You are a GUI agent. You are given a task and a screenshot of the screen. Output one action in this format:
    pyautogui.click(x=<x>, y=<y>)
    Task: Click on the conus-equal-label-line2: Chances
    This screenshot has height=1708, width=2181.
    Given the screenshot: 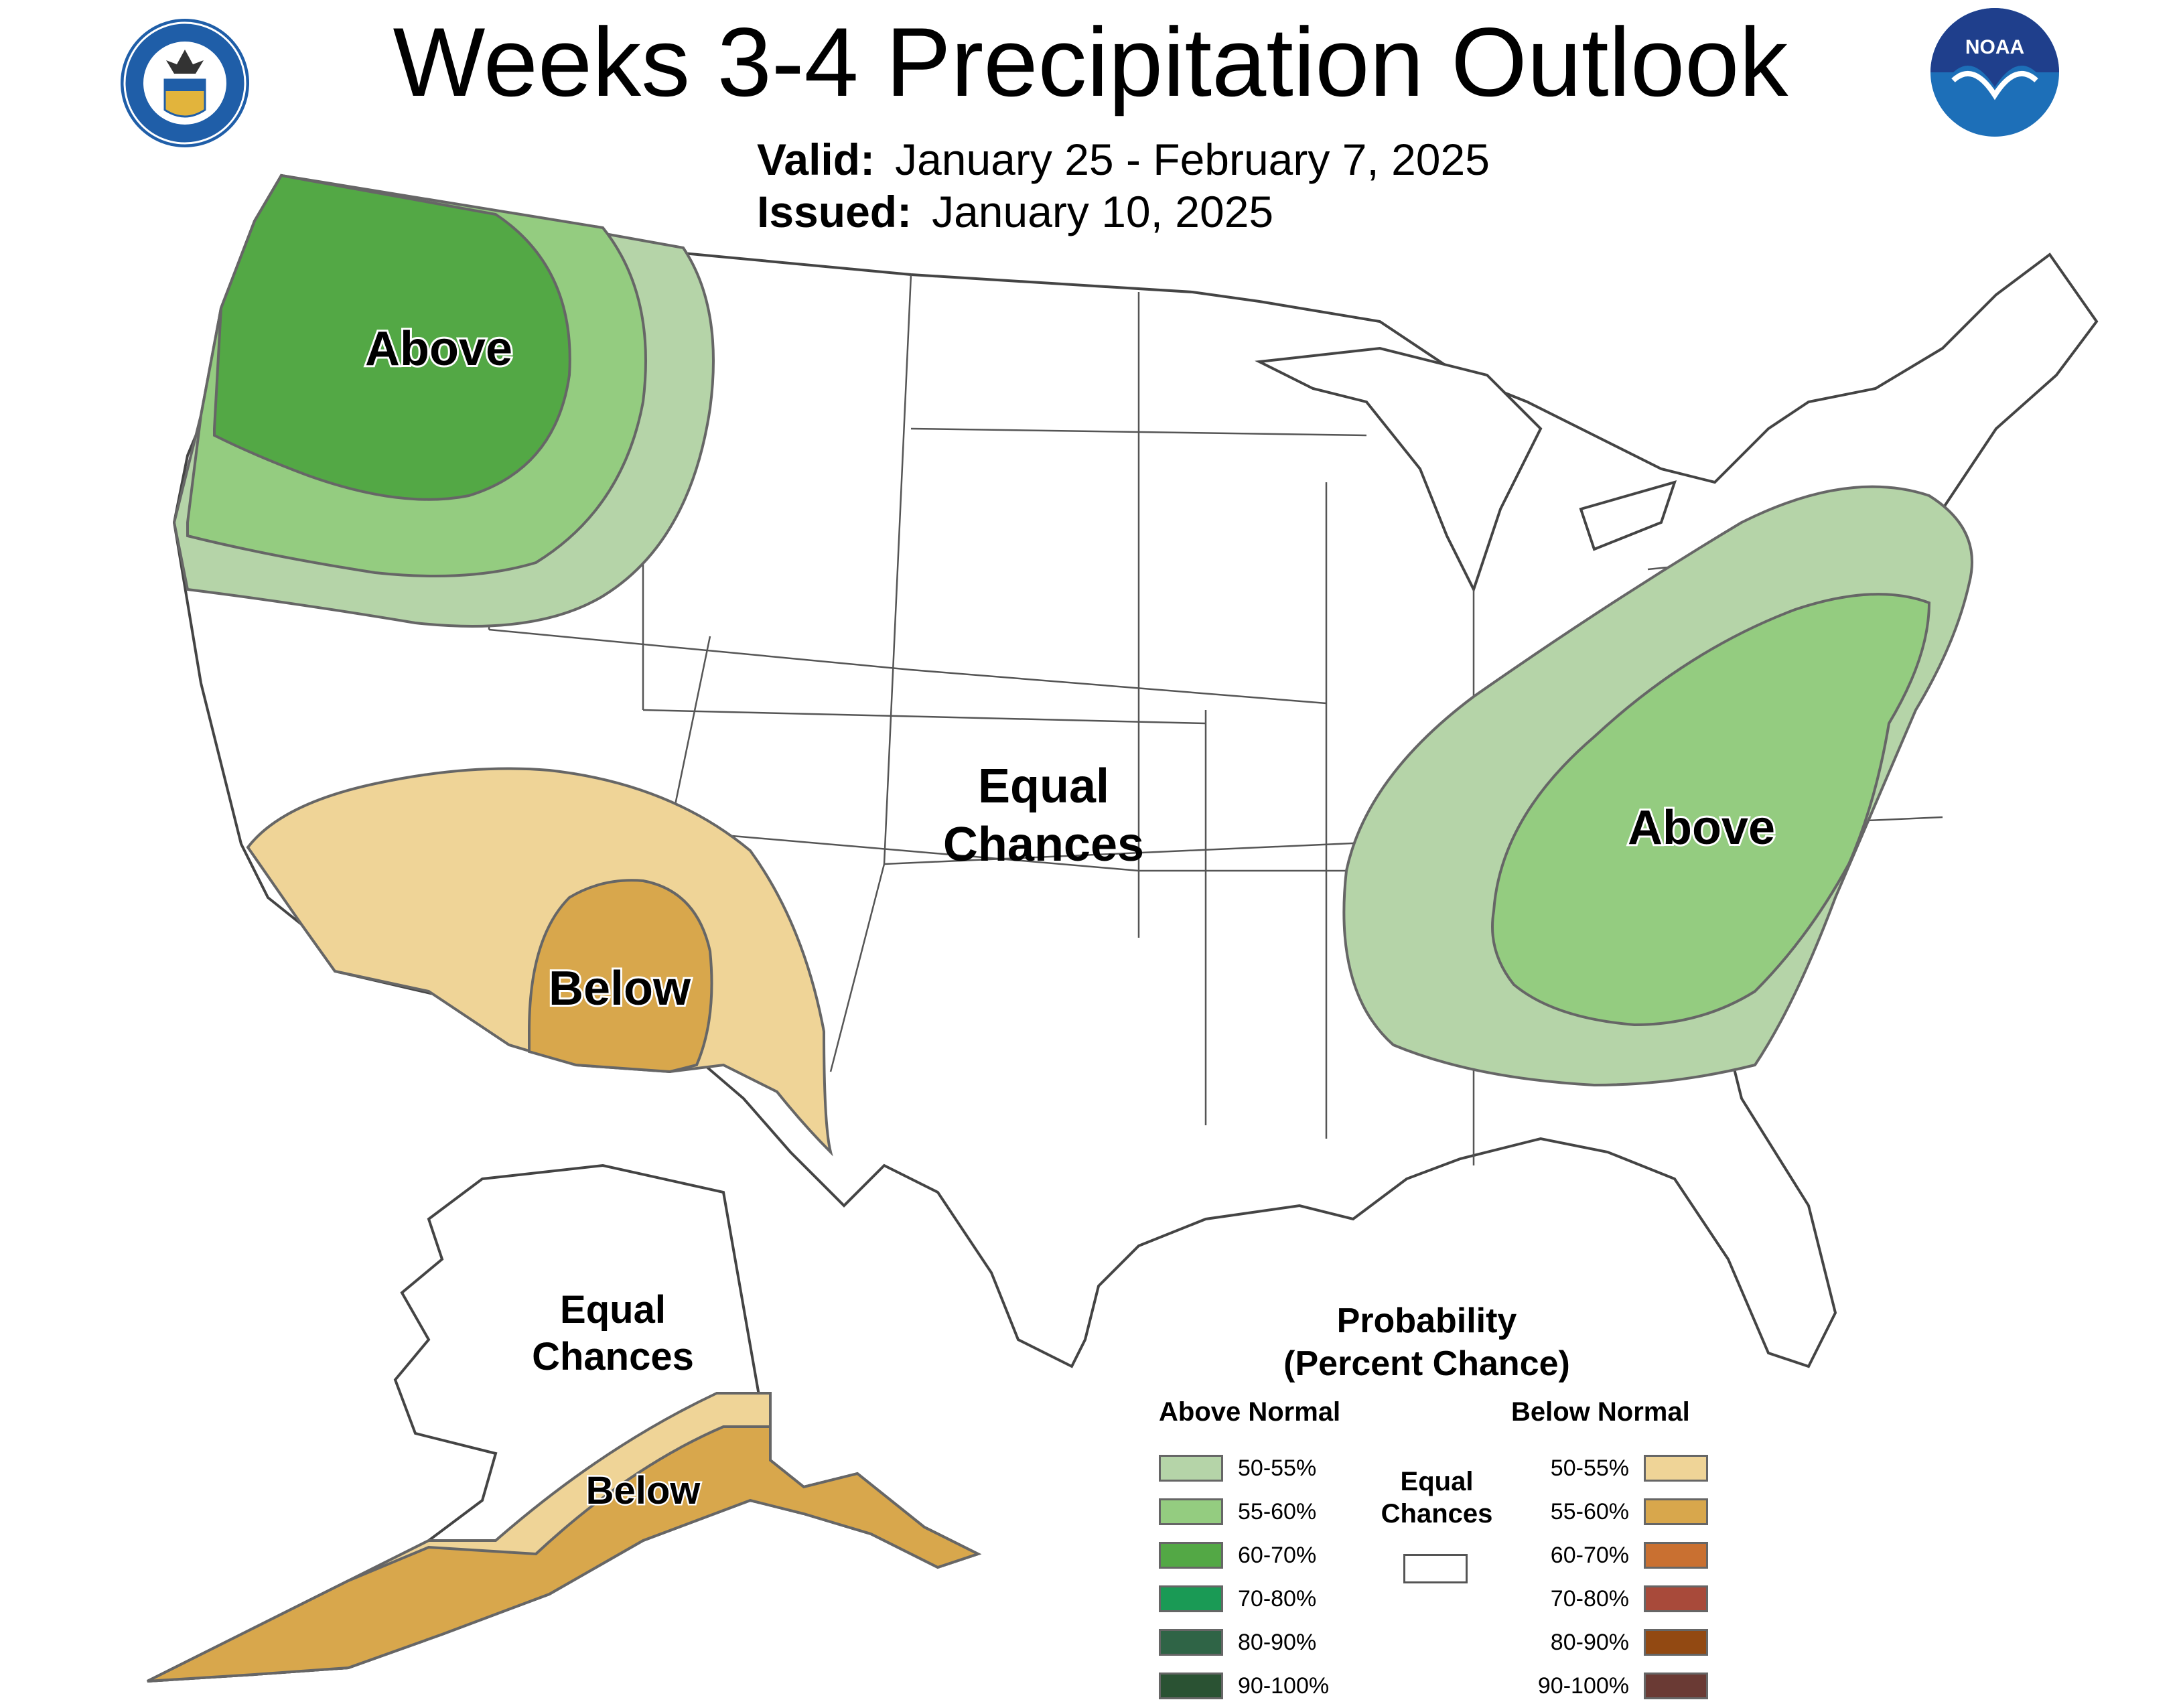 What is the action you would take?
    pyautogui.click(x=1043, y=844)
    